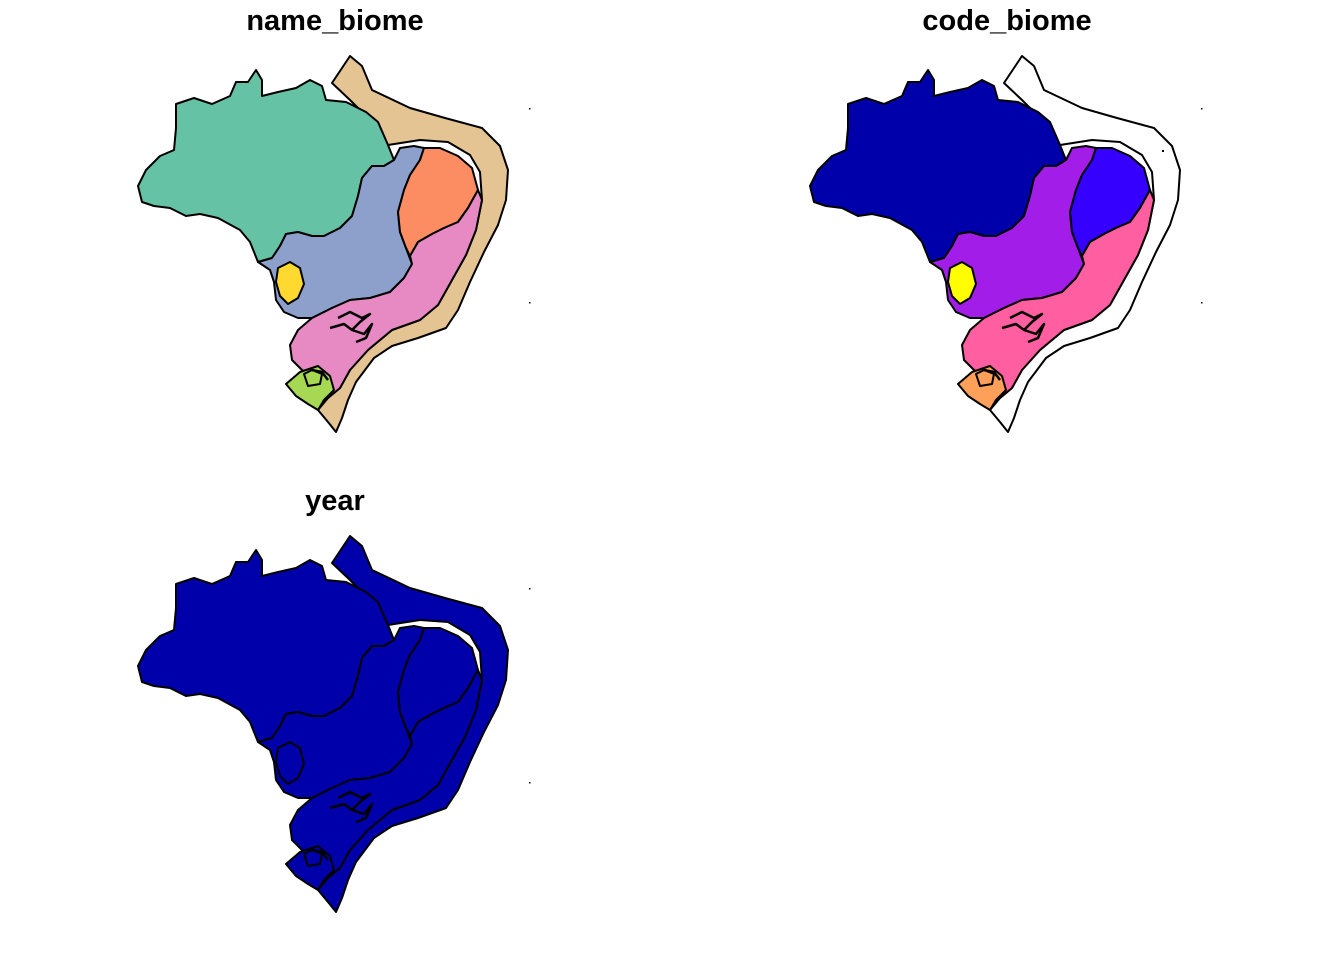 The image size is (1344, 960). What do you see at coordinates (335, 21) in the screenshot?
I see `panel-title-name-biome: name_biome` at bounding box center [335, 21].